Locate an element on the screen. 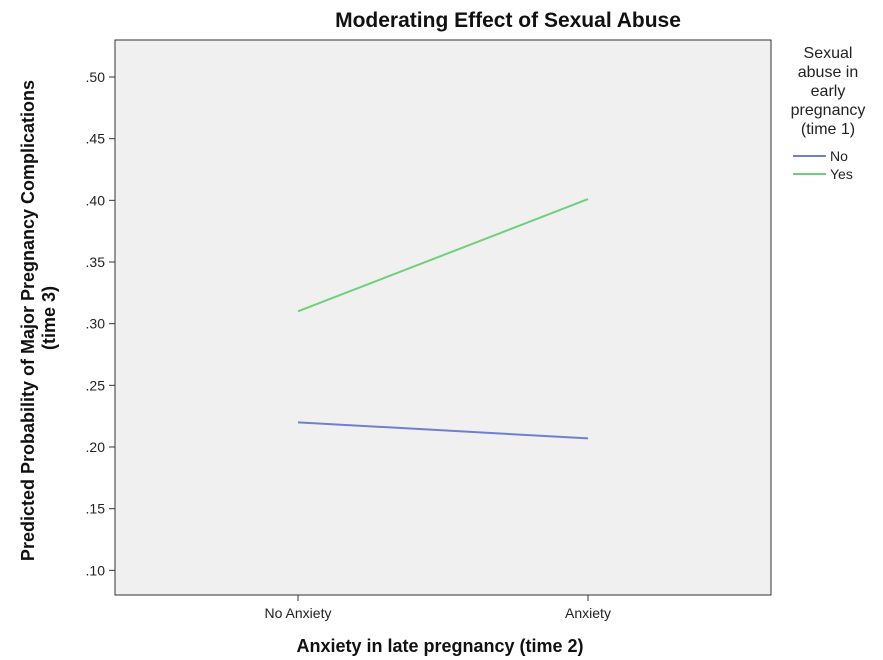 This screenshot has width=883, height=660. y-axis: .10 .15 .20 .25 .30 .35 .40 .45 .50 is located at coordinates (100, 323).